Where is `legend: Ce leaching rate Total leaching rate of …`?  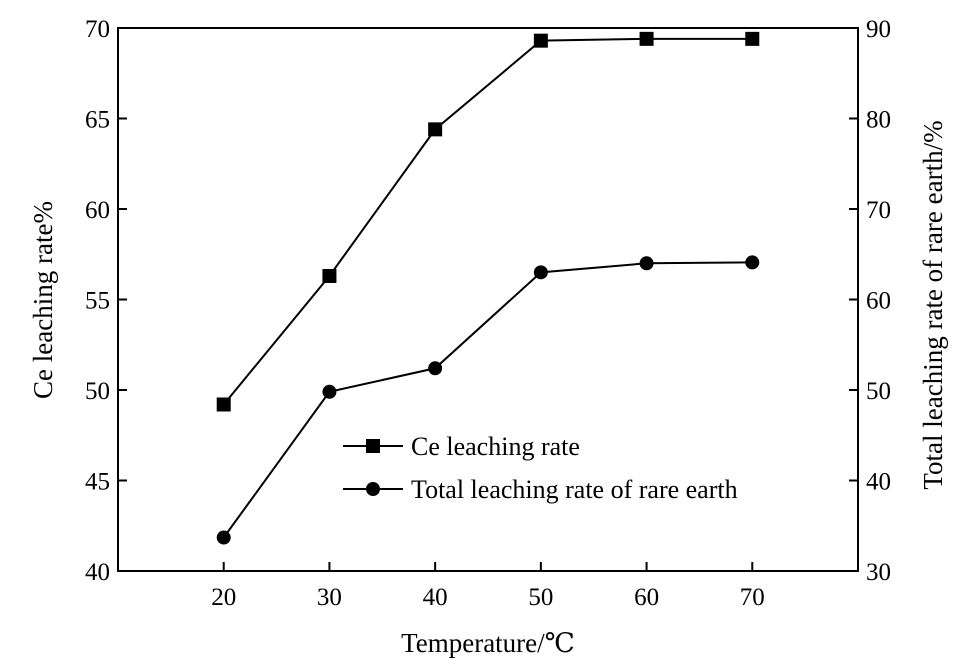
legend: Ce leaching rate Total leaching rate of … is located at coordinates (540, 468).